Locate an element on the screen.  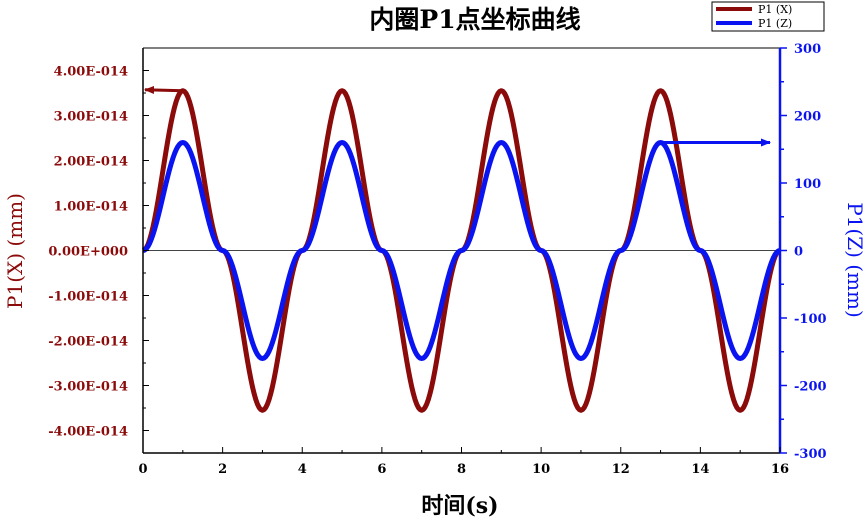
y-right-tick-label-1: 200 is located at coordinates (807, 117).